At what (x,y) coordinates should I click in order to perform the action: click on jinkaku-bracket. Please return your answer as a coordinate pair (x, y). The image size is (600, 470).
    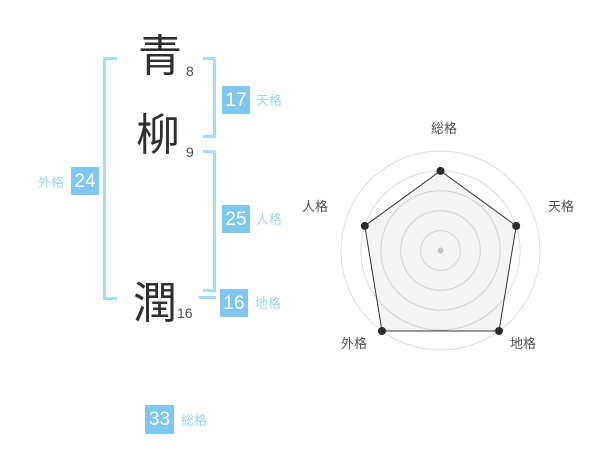
    Looking at the image, I should click on (209, 221).